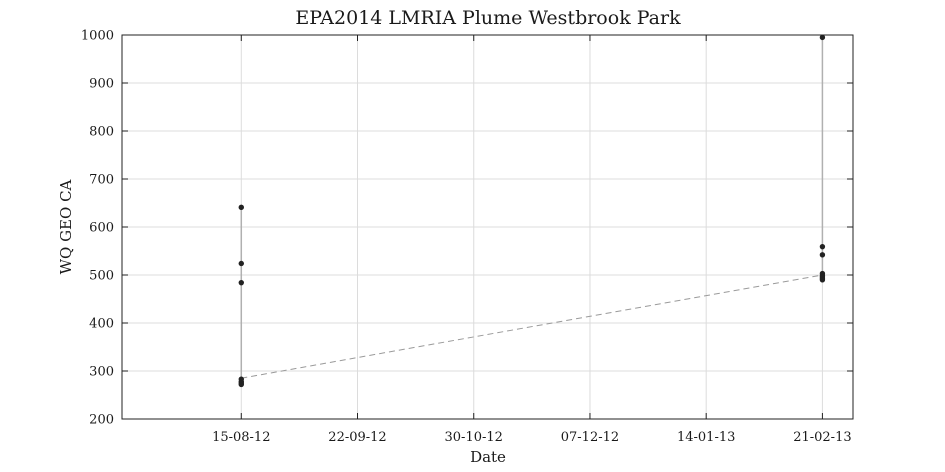  Describe the element at coordinates (101, 180) in the screenshot. I see `y-tick-label: 700` at that location.